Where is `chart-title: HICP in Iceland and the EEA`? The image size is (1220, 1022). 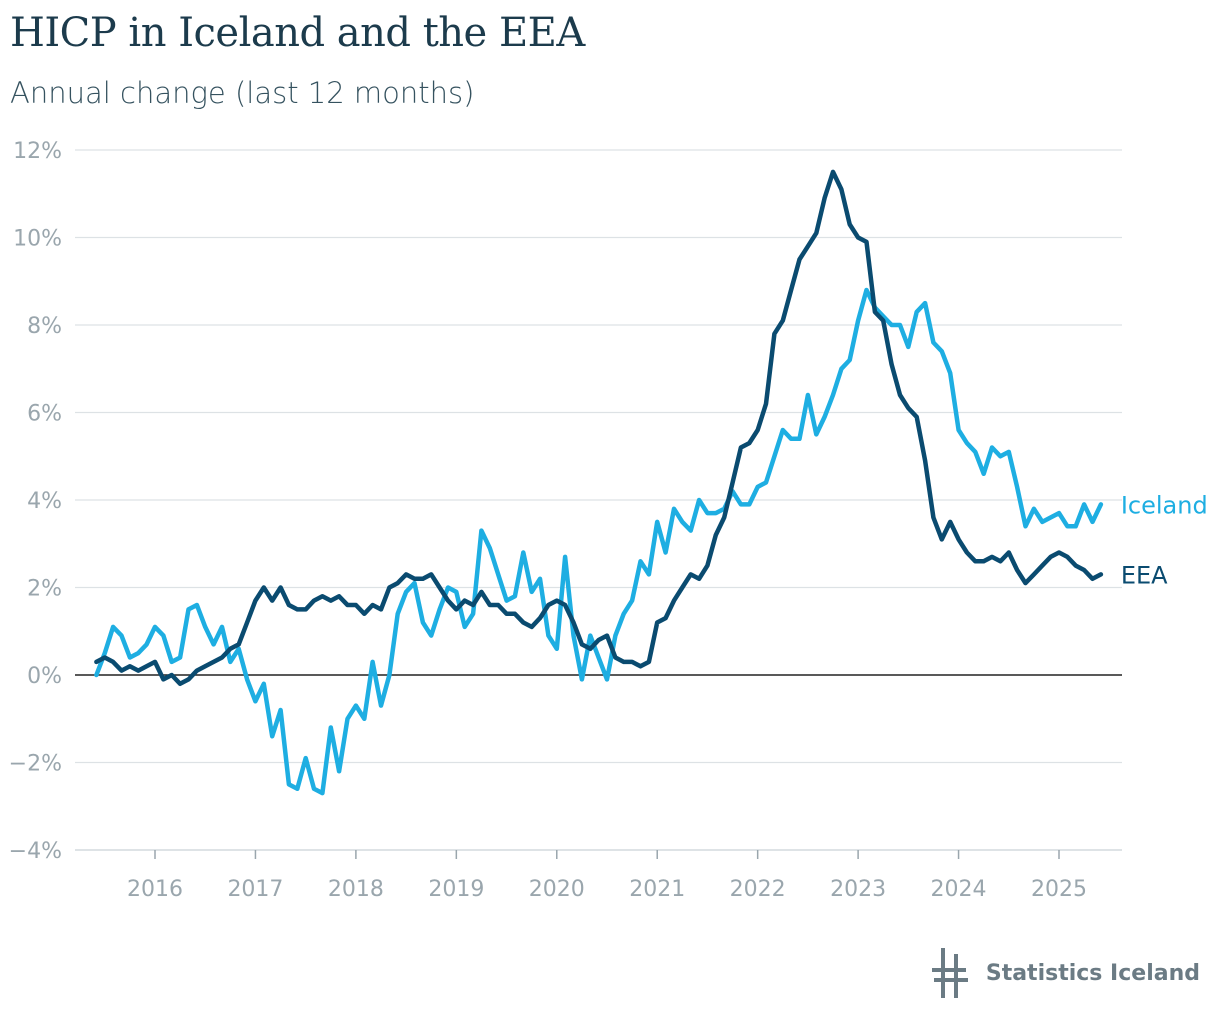
chart-title: HICP in Iceland and the EEA is located at coordinates (297, 33).